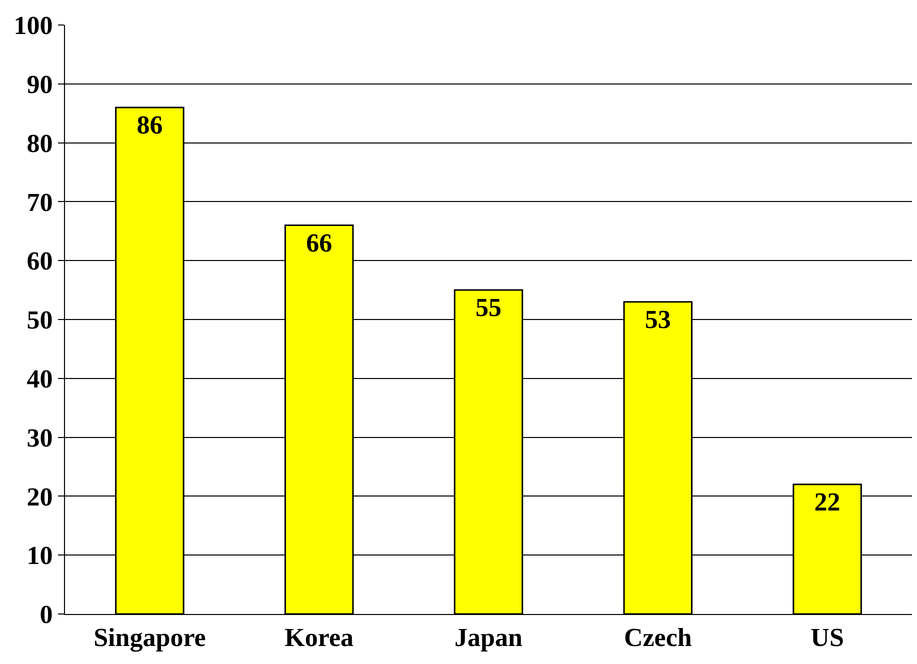  I want to click on y-tick-label: 50, so click(39, 320).